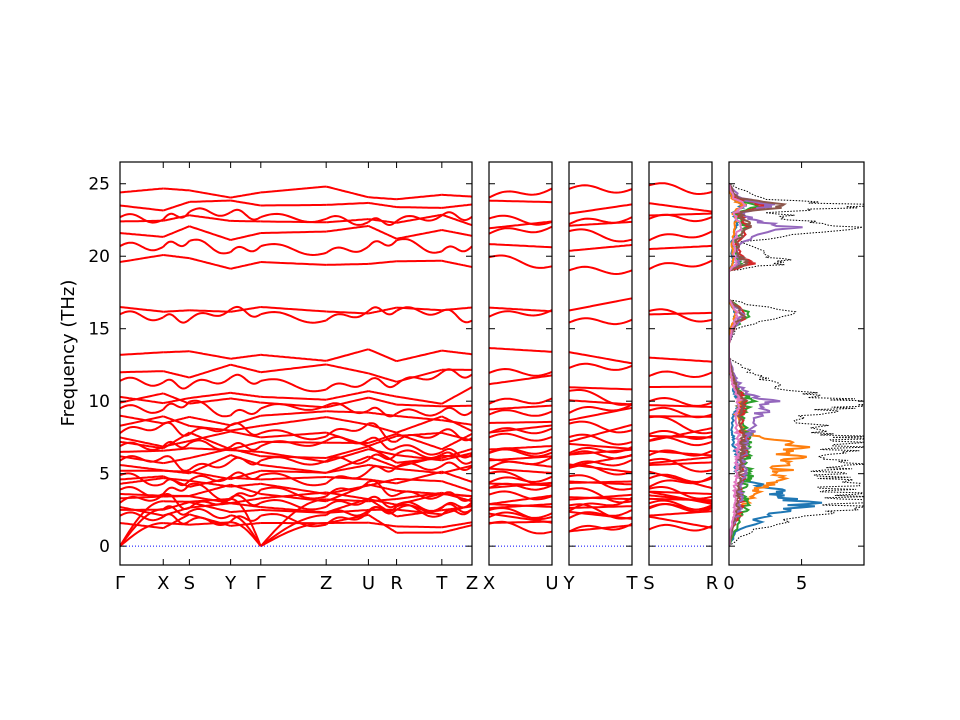 This screenshot has height=720, width=960. Describe the element at coordinates (632, 583) in the screenshot. I see `x-tick-label: T` at that location.